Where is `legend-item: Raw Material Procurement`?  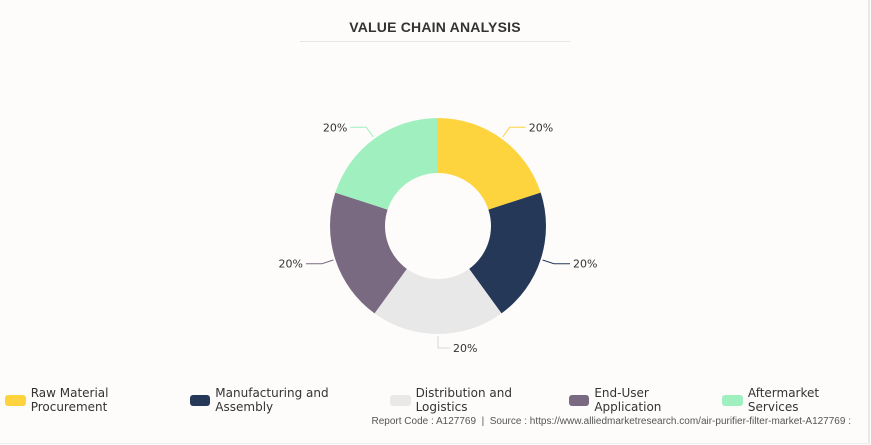
legend-item: Raw Material Procurement is located at coordinates (92, 400).